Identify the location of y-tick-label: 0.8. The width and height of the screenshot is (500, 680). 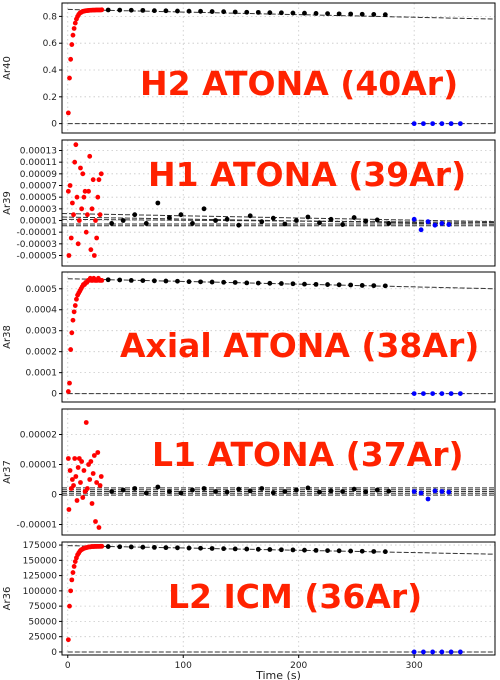
(50, 17).